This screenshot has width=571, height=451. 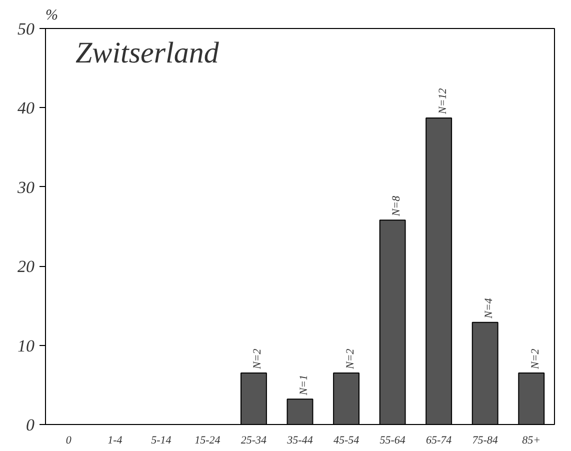 What do you see at coordinates (161, 440) in the screenshot?
I see `x-tick-label: 5-14` at bounding box center [161, 440].